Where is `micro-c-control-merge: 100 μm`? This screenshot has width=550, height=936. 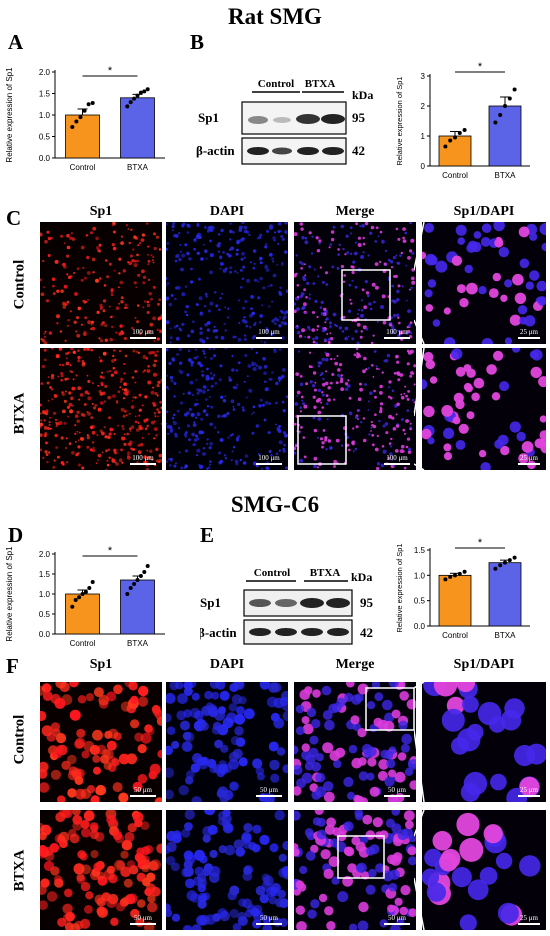
micro-c-control-merge: 100 μm is located at coordinates (355, 283).